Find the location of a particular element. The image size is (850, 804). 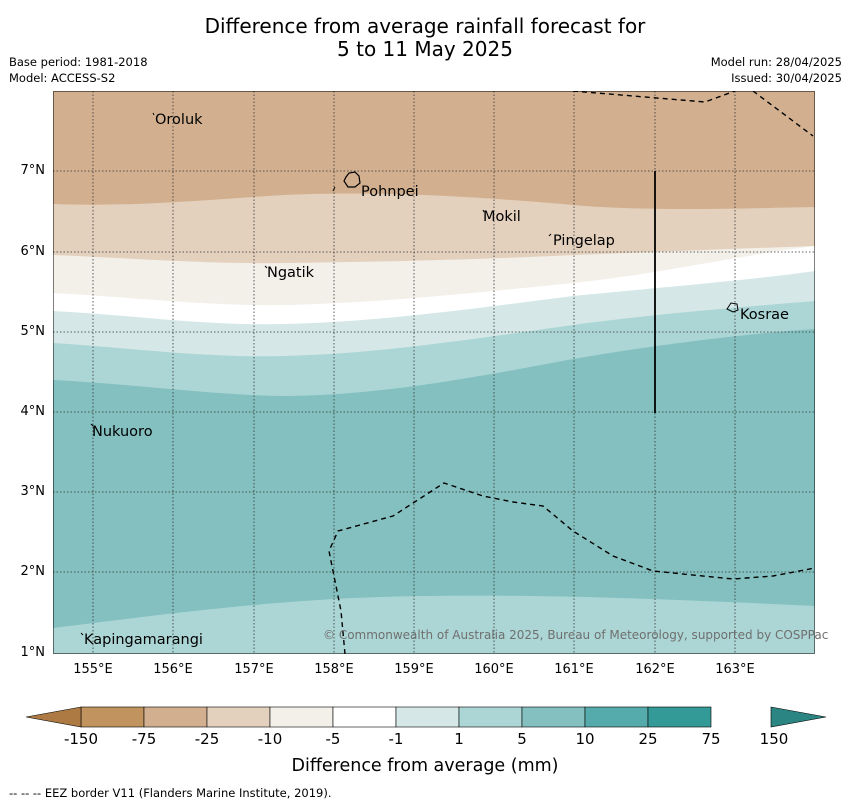

lon-tick-156e: 156°E is located at coordinates (173, 669).